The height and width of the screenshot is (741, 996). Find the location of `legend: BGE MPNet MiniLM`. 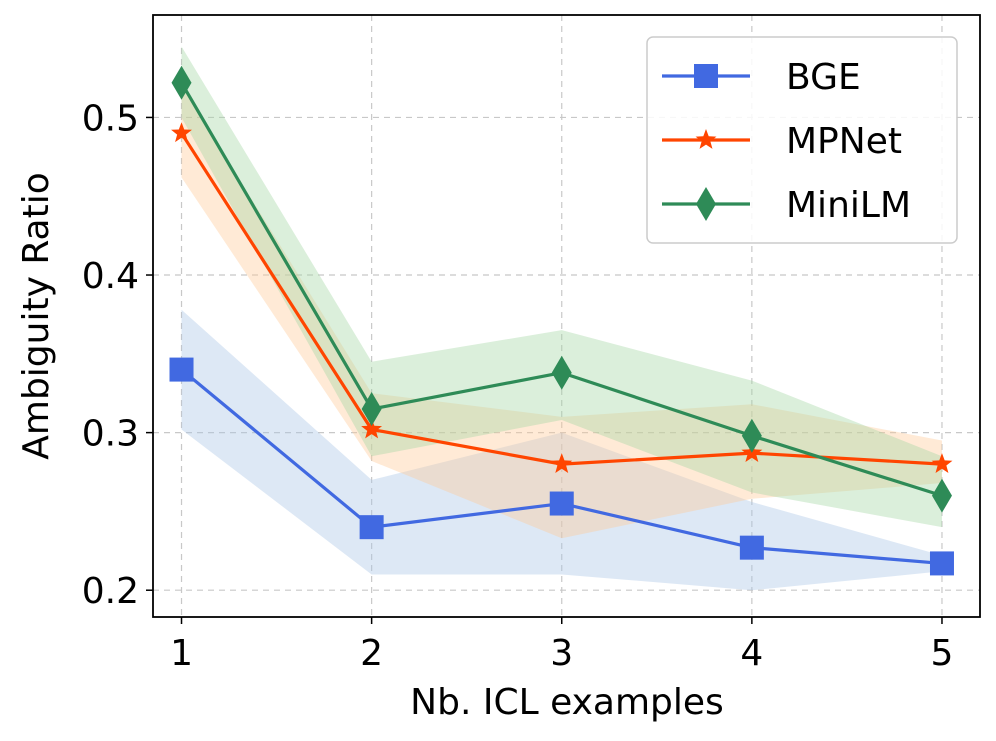

legend: BGE MPNet MiniLM is located at coordinates (802, 140).